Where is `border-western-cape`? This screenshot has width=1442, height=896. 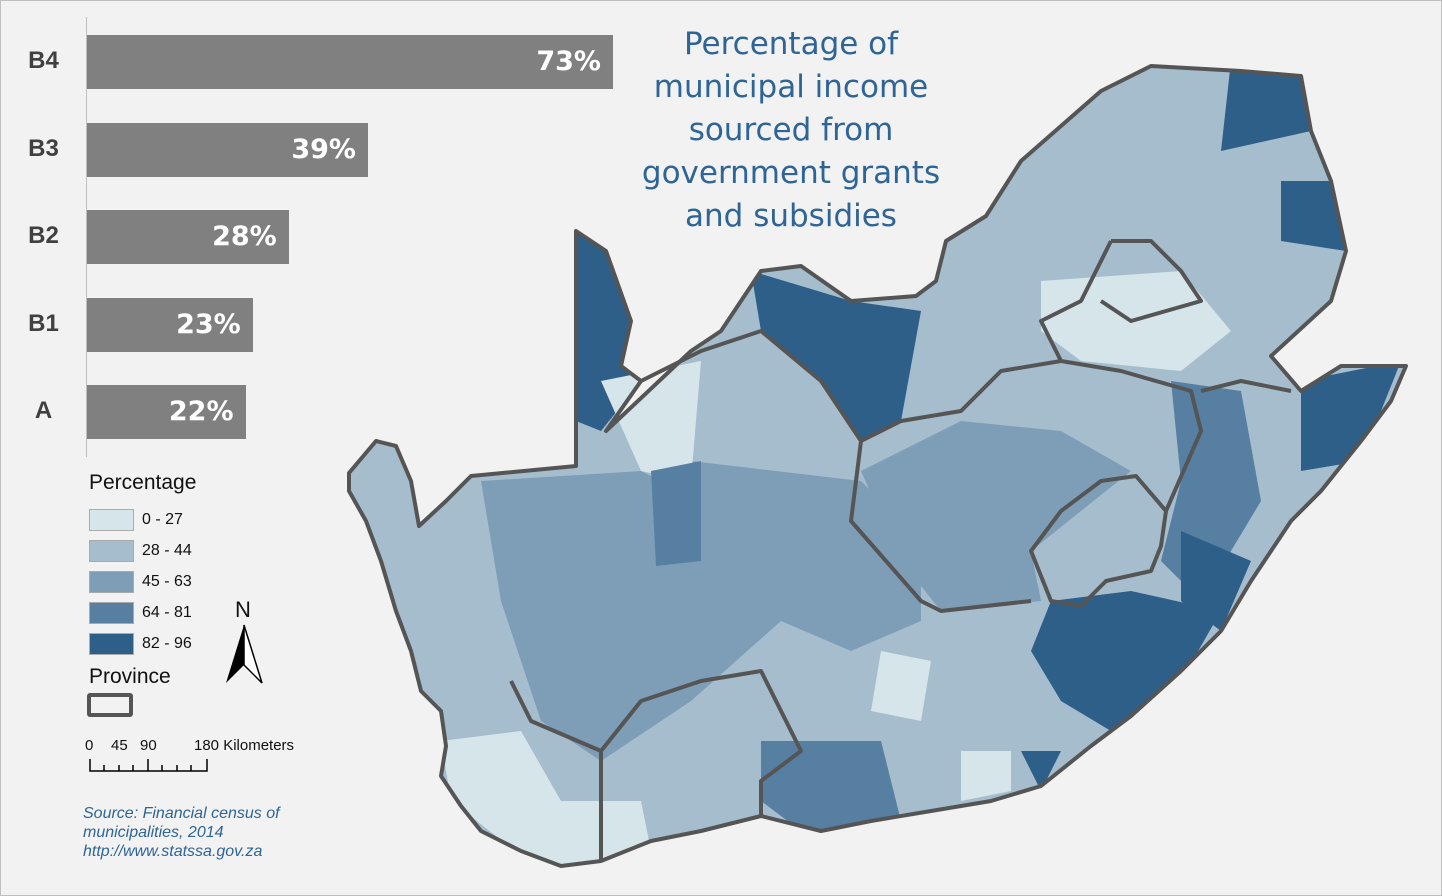 border-western-cape is located at coordinates (656, 765).